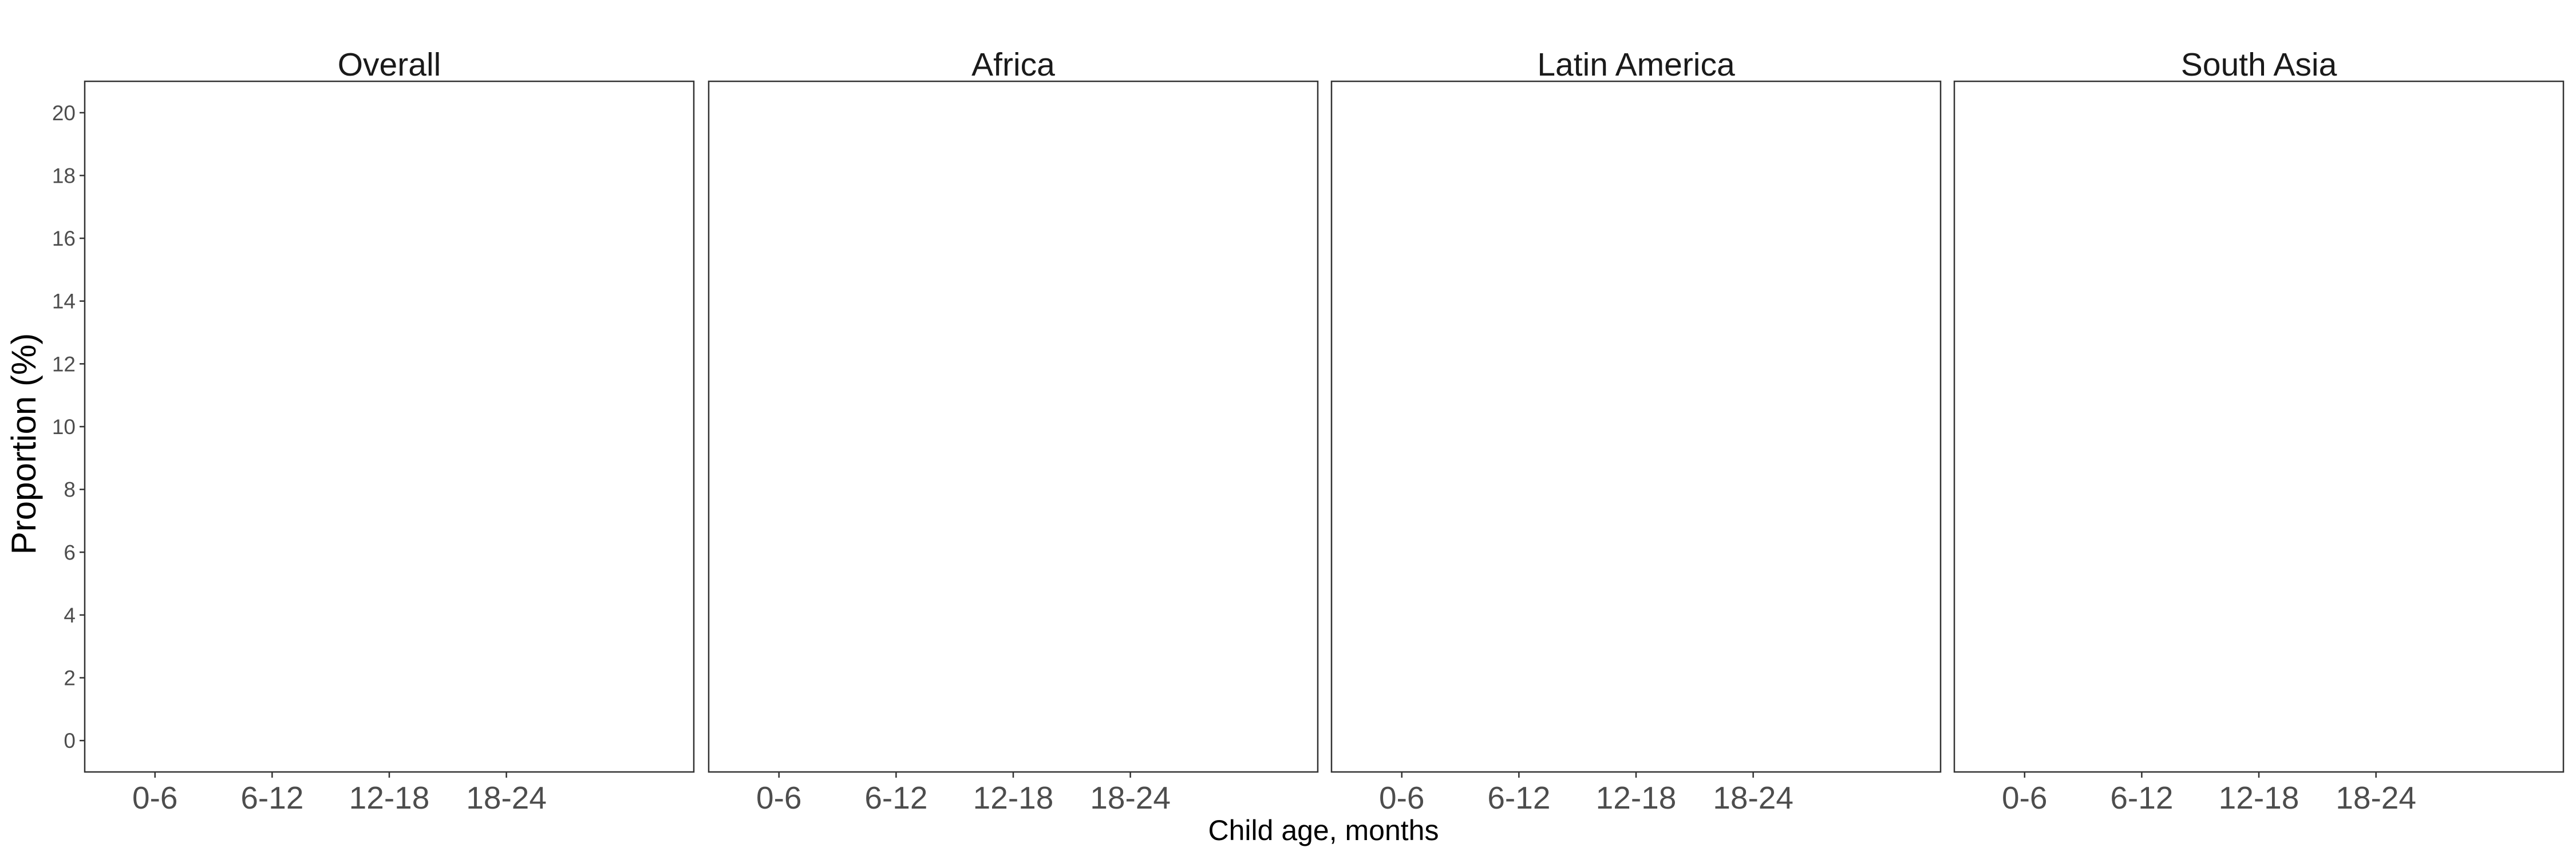  Describe the element at coordinates (64, 364) in the screenshot. I see `y-tick-label: 12` at that location.